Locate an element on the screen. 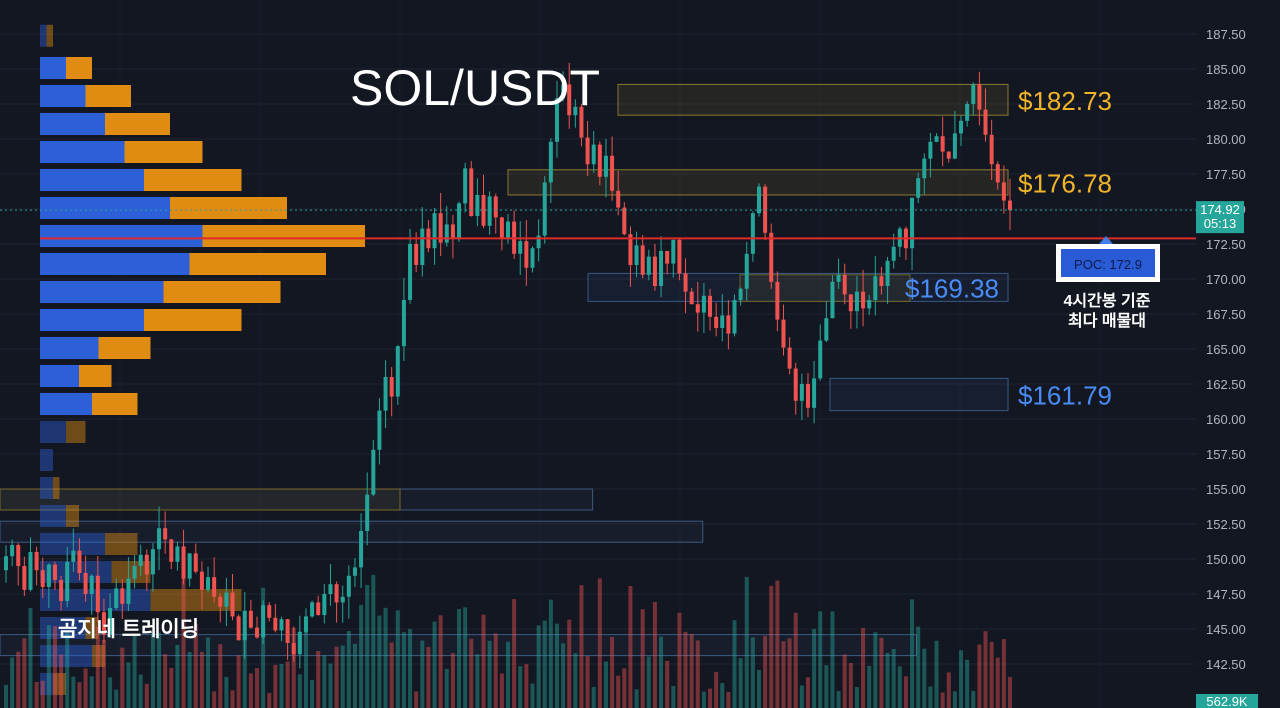  last-price-badge: 174.92 05:13 is located at coordinates (1220, 217).